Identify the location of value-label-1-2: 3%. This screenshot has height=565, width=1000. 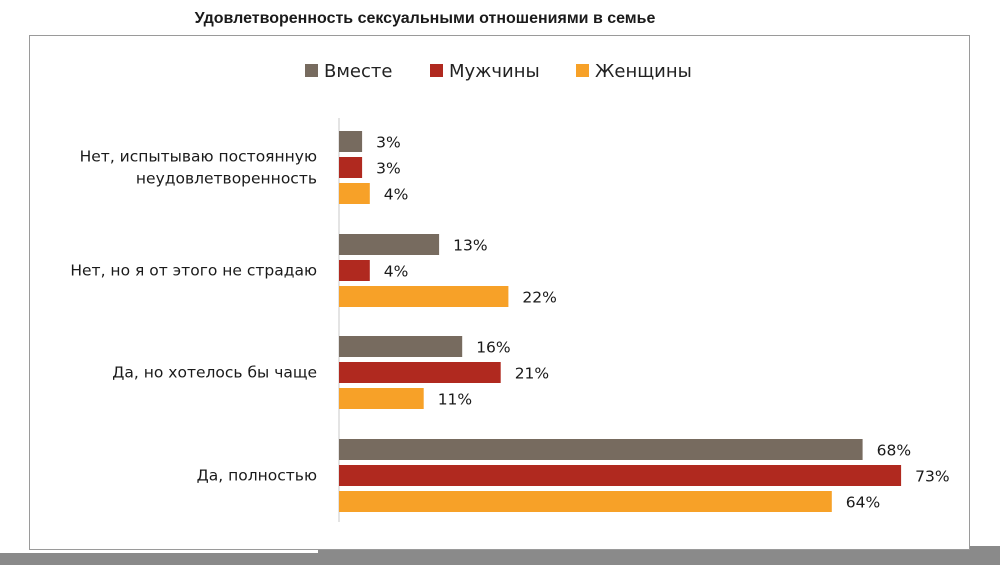
(388, 169).